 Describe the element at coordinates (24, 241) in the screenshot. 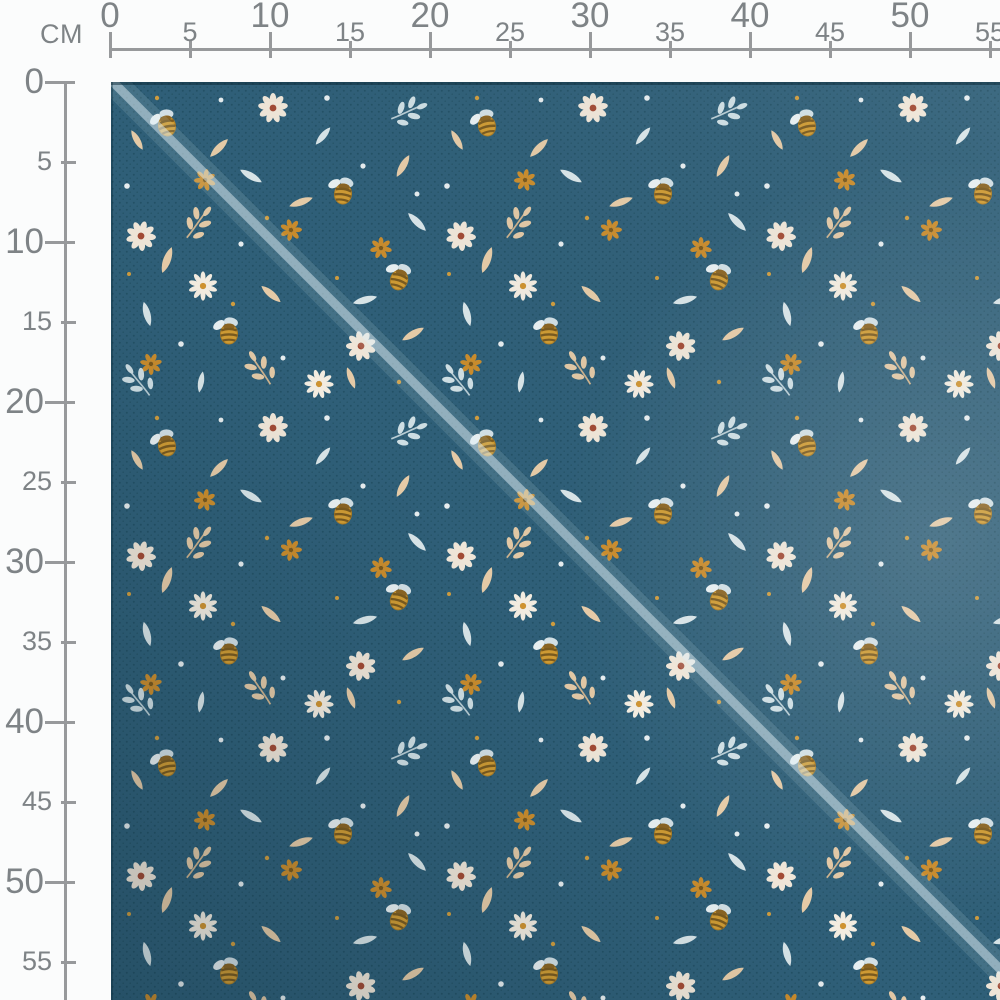

I see `ruler-left-label: 10` at that location.